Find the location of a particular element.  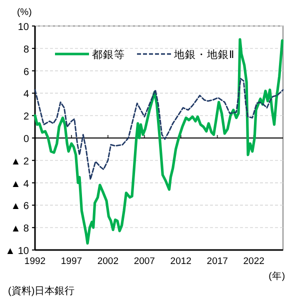

y-tick-label: 6 is located at coordinates (26, 72).